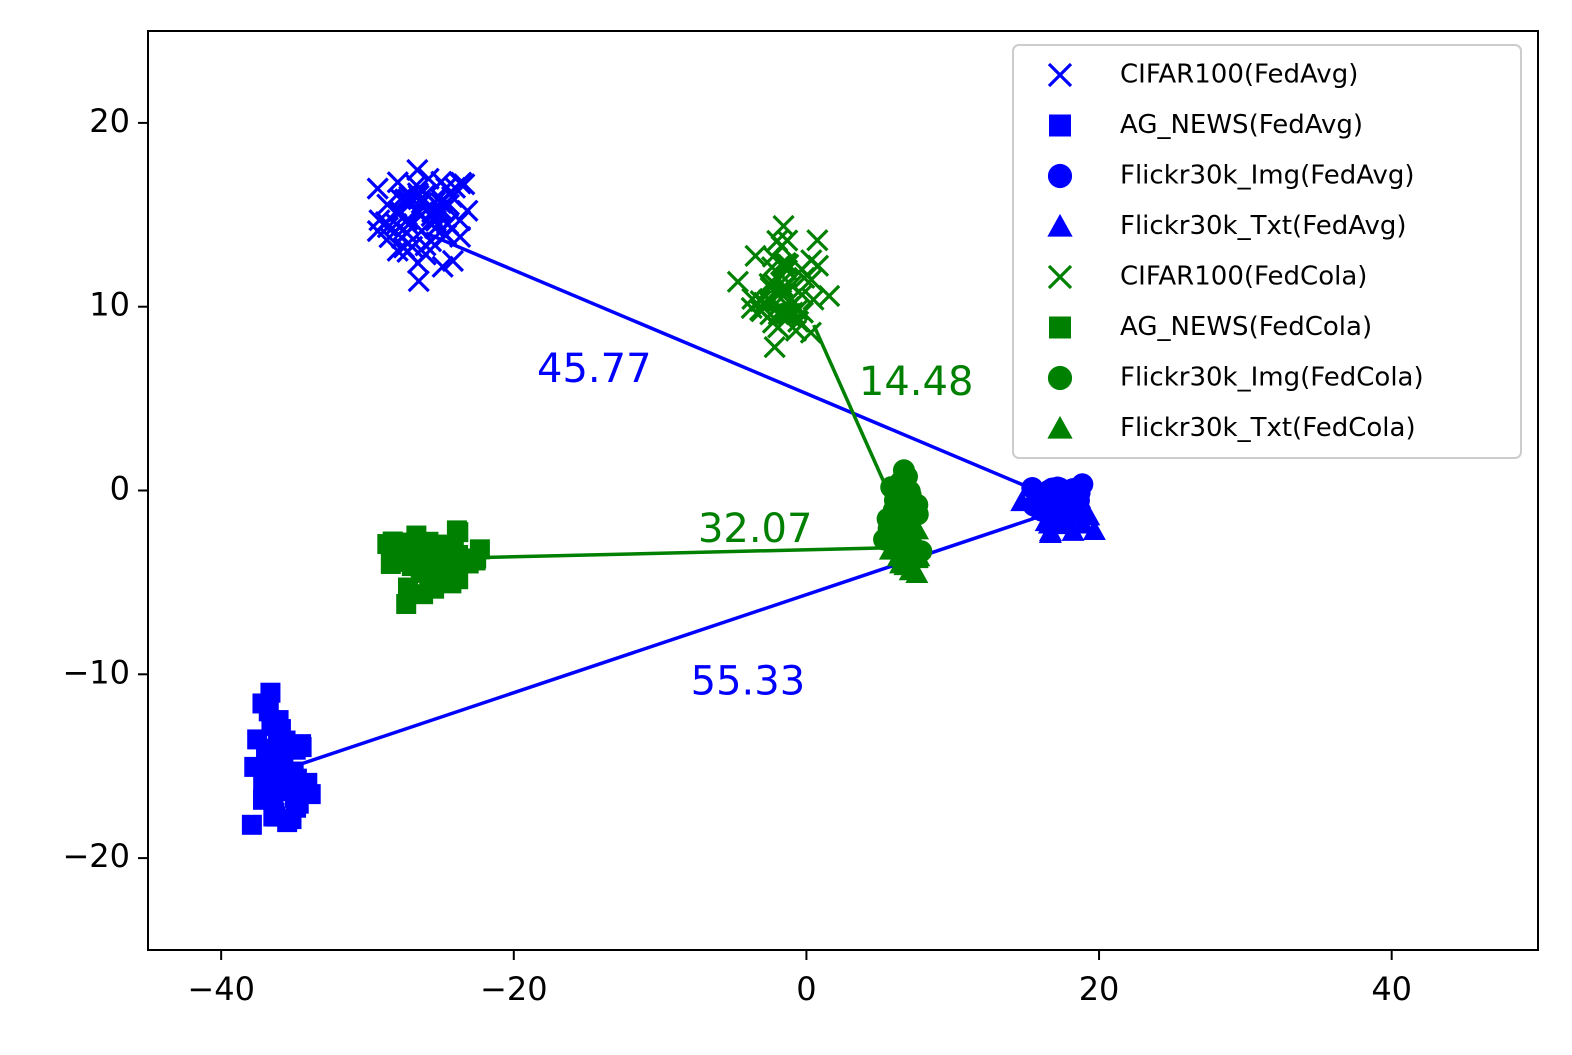  What do you see at coordinates (1239, 75) in the screenshot?
I see `legend-entry-label: CIFAR100(FedAvg)` at bounding box center [1239, 75].